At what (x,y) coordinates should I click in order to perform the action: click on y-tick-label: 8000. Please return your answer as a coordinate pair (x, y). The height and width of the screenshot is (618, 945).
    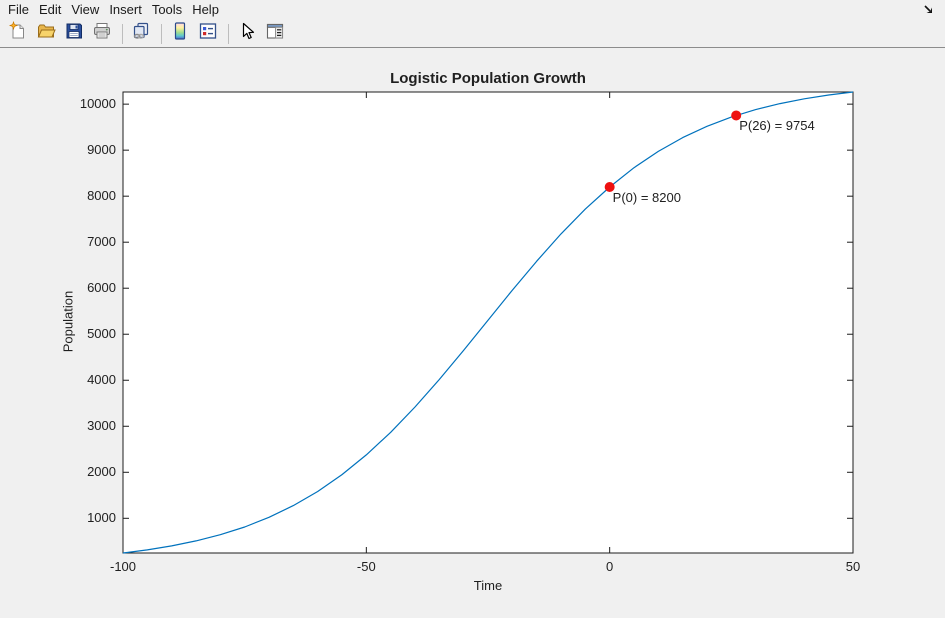
    Looking at the image, I should click on (101, 196).